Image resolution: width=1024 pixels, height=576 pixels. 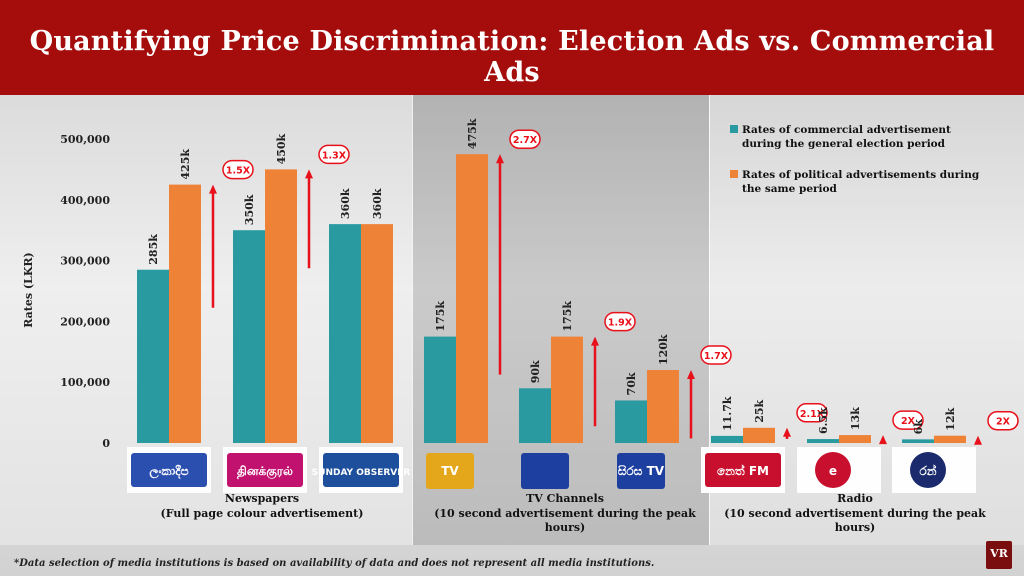 I want to click on y-tick-label: 100,000, so click(x=85, y=382).